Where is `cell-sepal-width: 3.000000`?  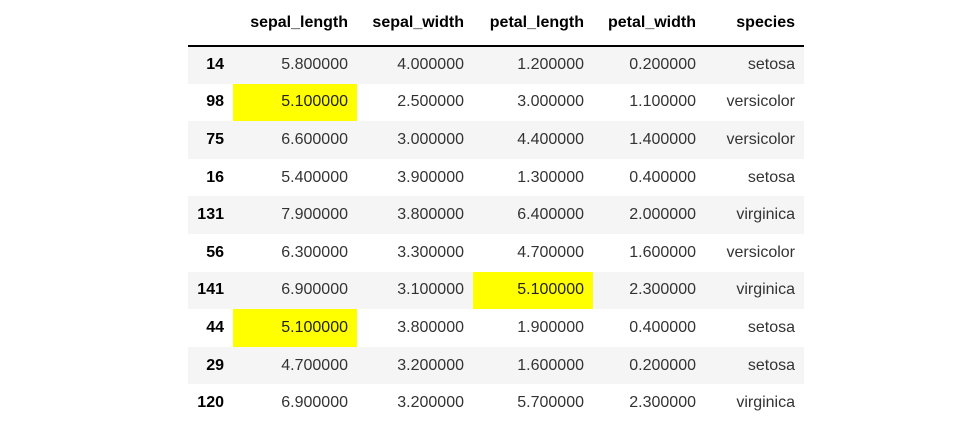
cell-sepal-width: 3.000000 is located at coordinates (430, 139).